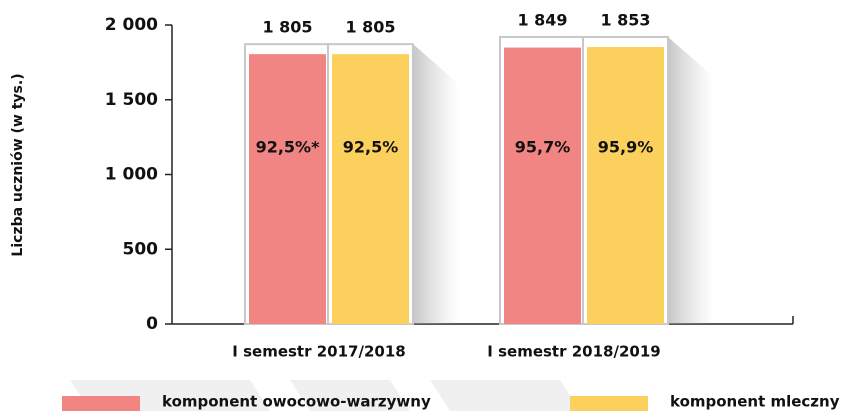  Describe the element at coordinates (131, 25) in the screenshot. I see `y-tick-label: 2 000` at that location.